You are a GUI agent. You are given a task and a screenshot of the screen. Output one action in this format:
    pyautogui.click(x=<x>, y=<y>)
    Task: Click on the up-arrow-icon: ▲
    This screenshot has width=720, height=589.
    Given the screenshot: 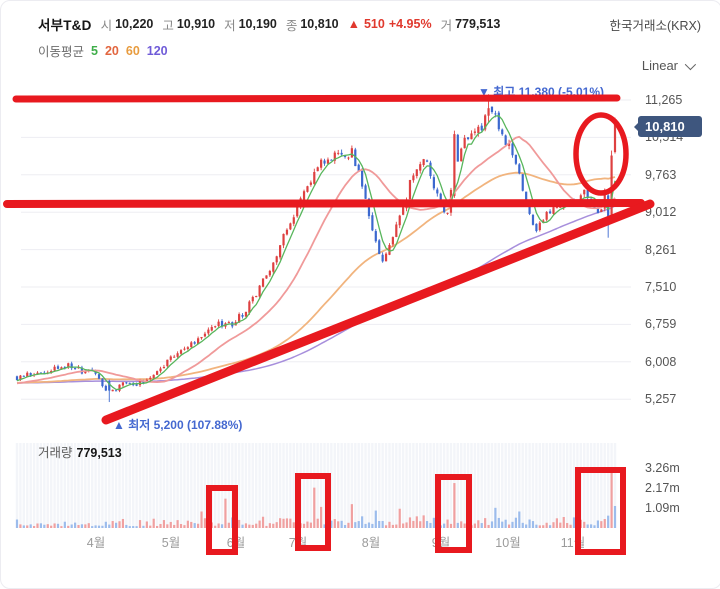 What is the action you would take?
    pyautogui.click(x=353, y=24)
    